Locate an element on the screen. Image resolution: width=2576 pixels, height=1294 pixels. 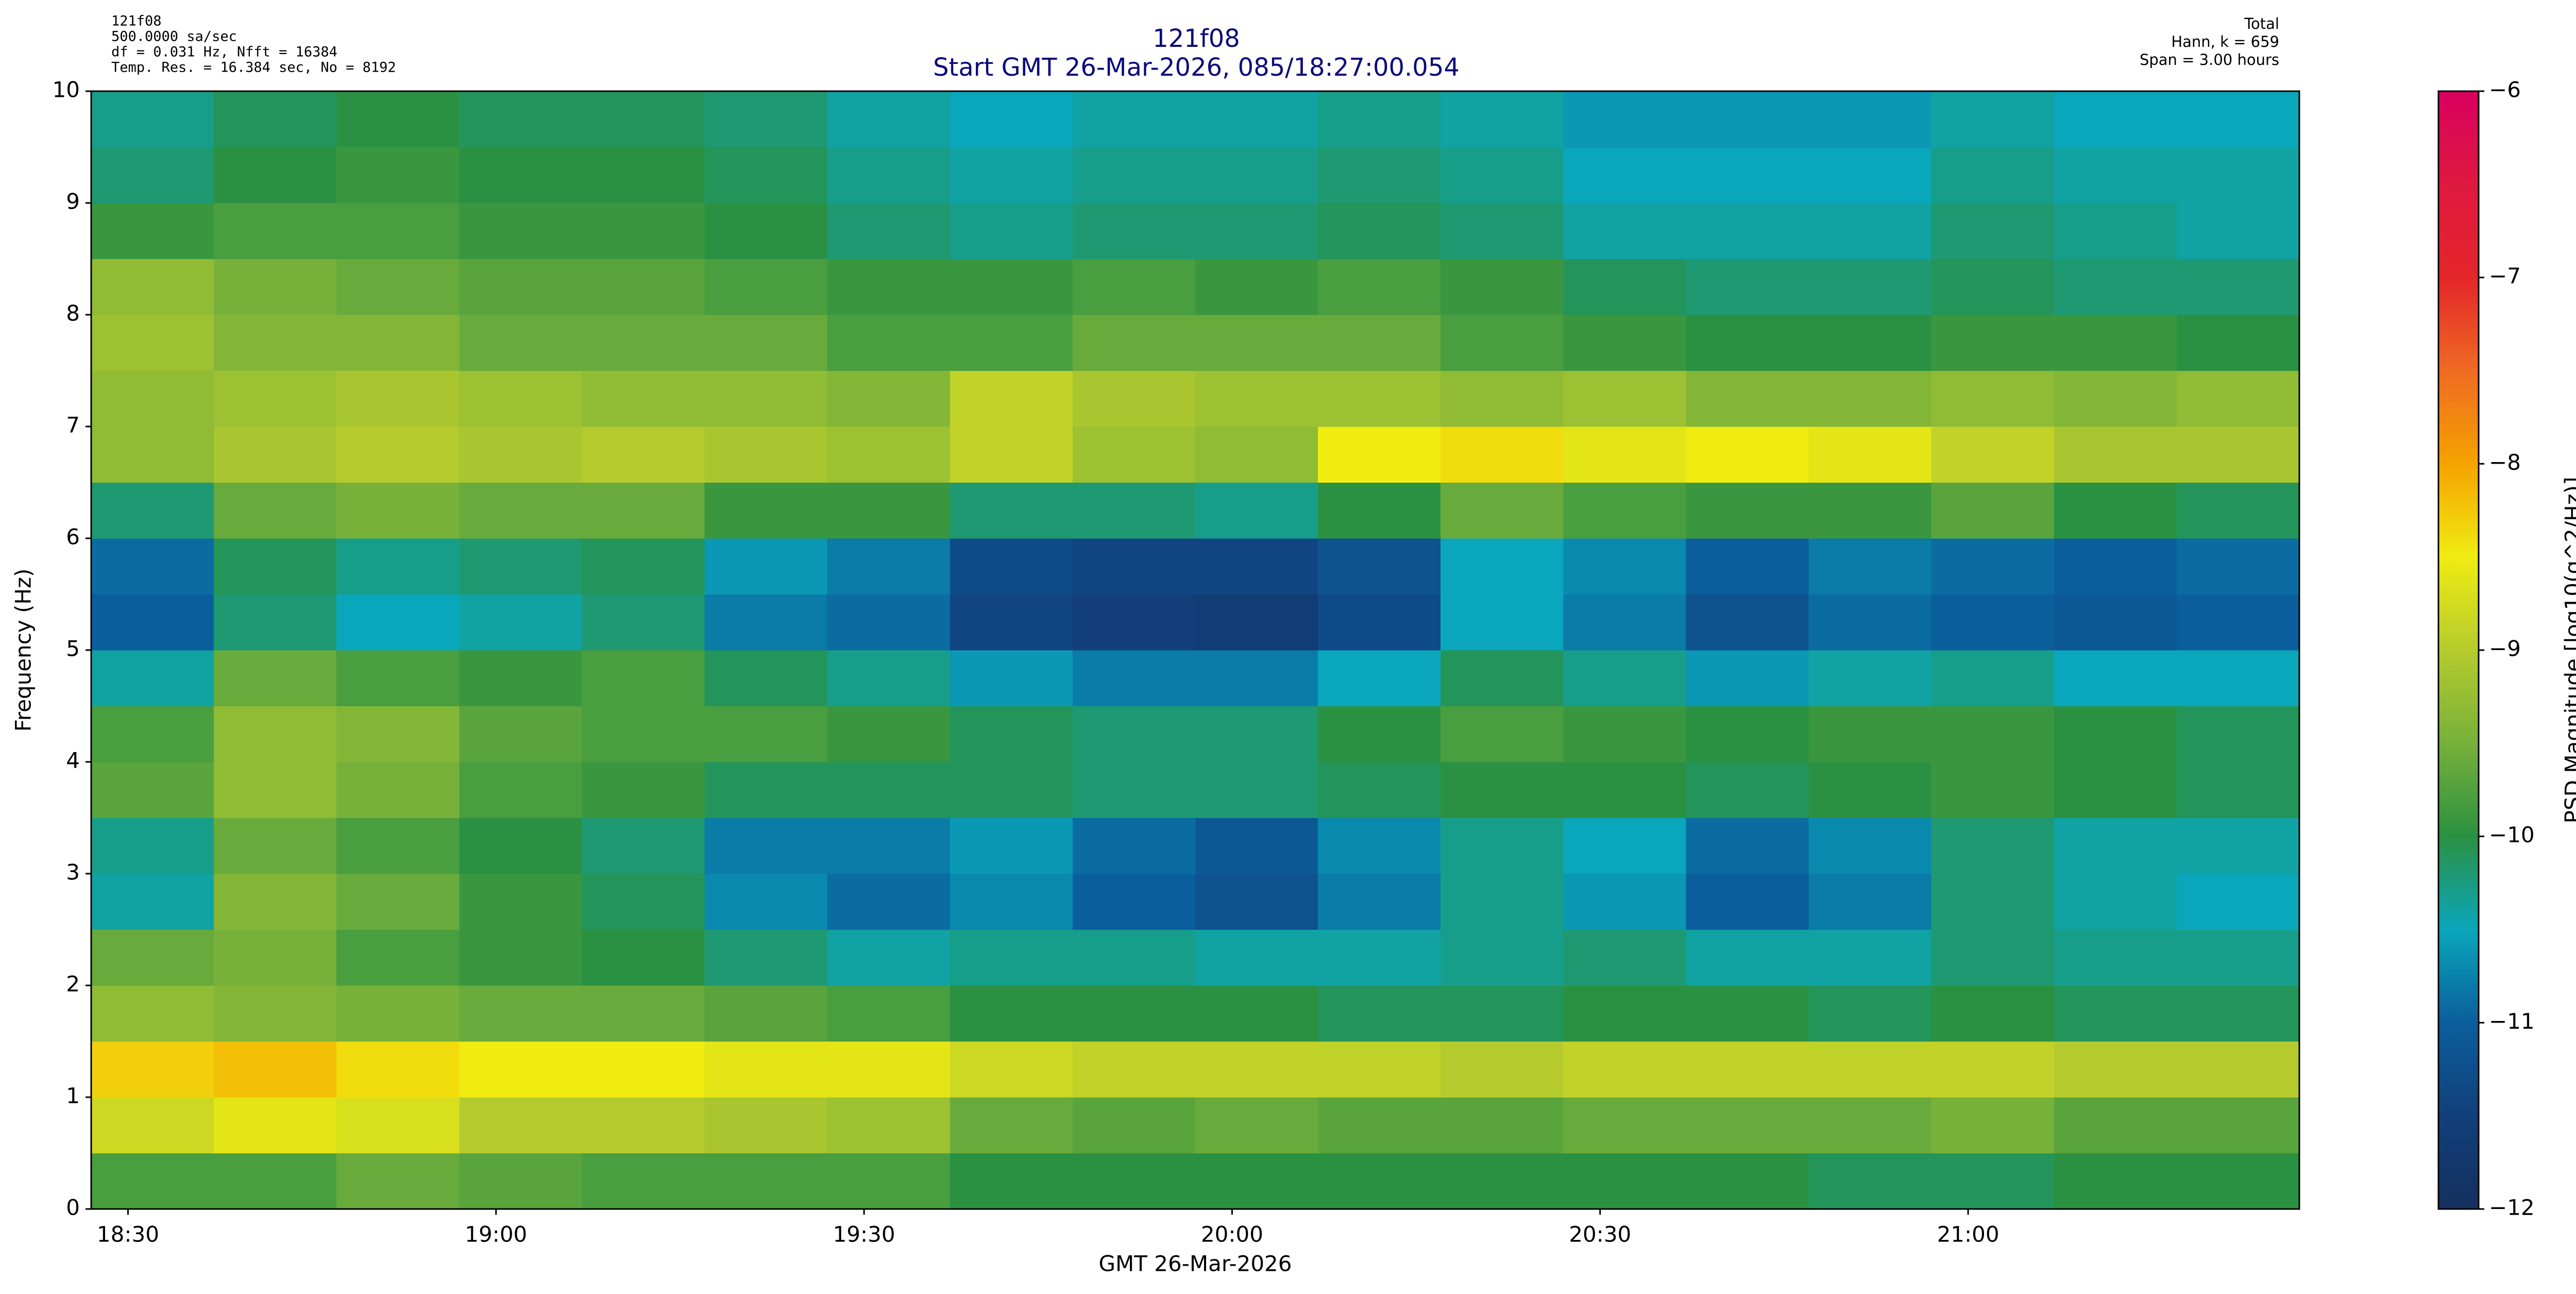
x-tick-label: 21:00 is located at coordinates (1968, 1234).